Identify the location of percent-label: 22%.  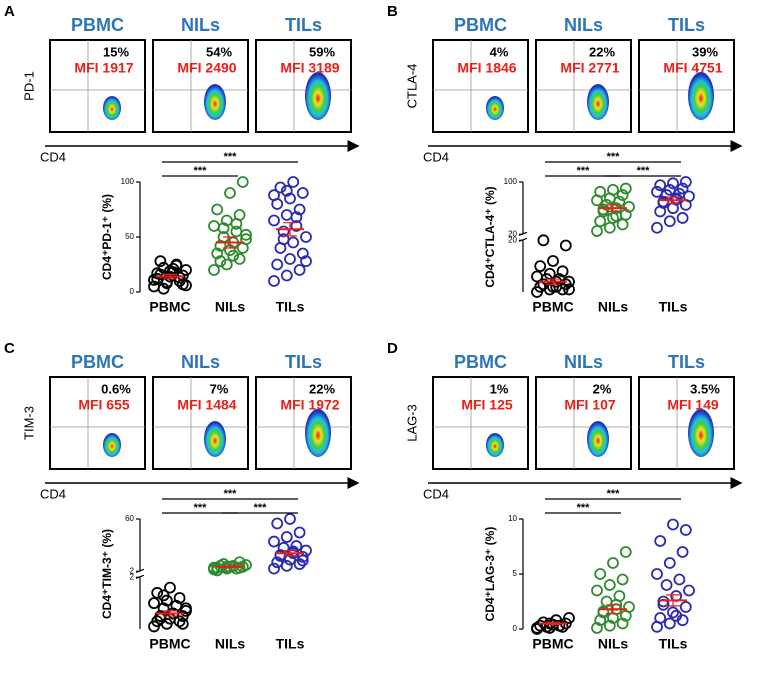
(322, 388).